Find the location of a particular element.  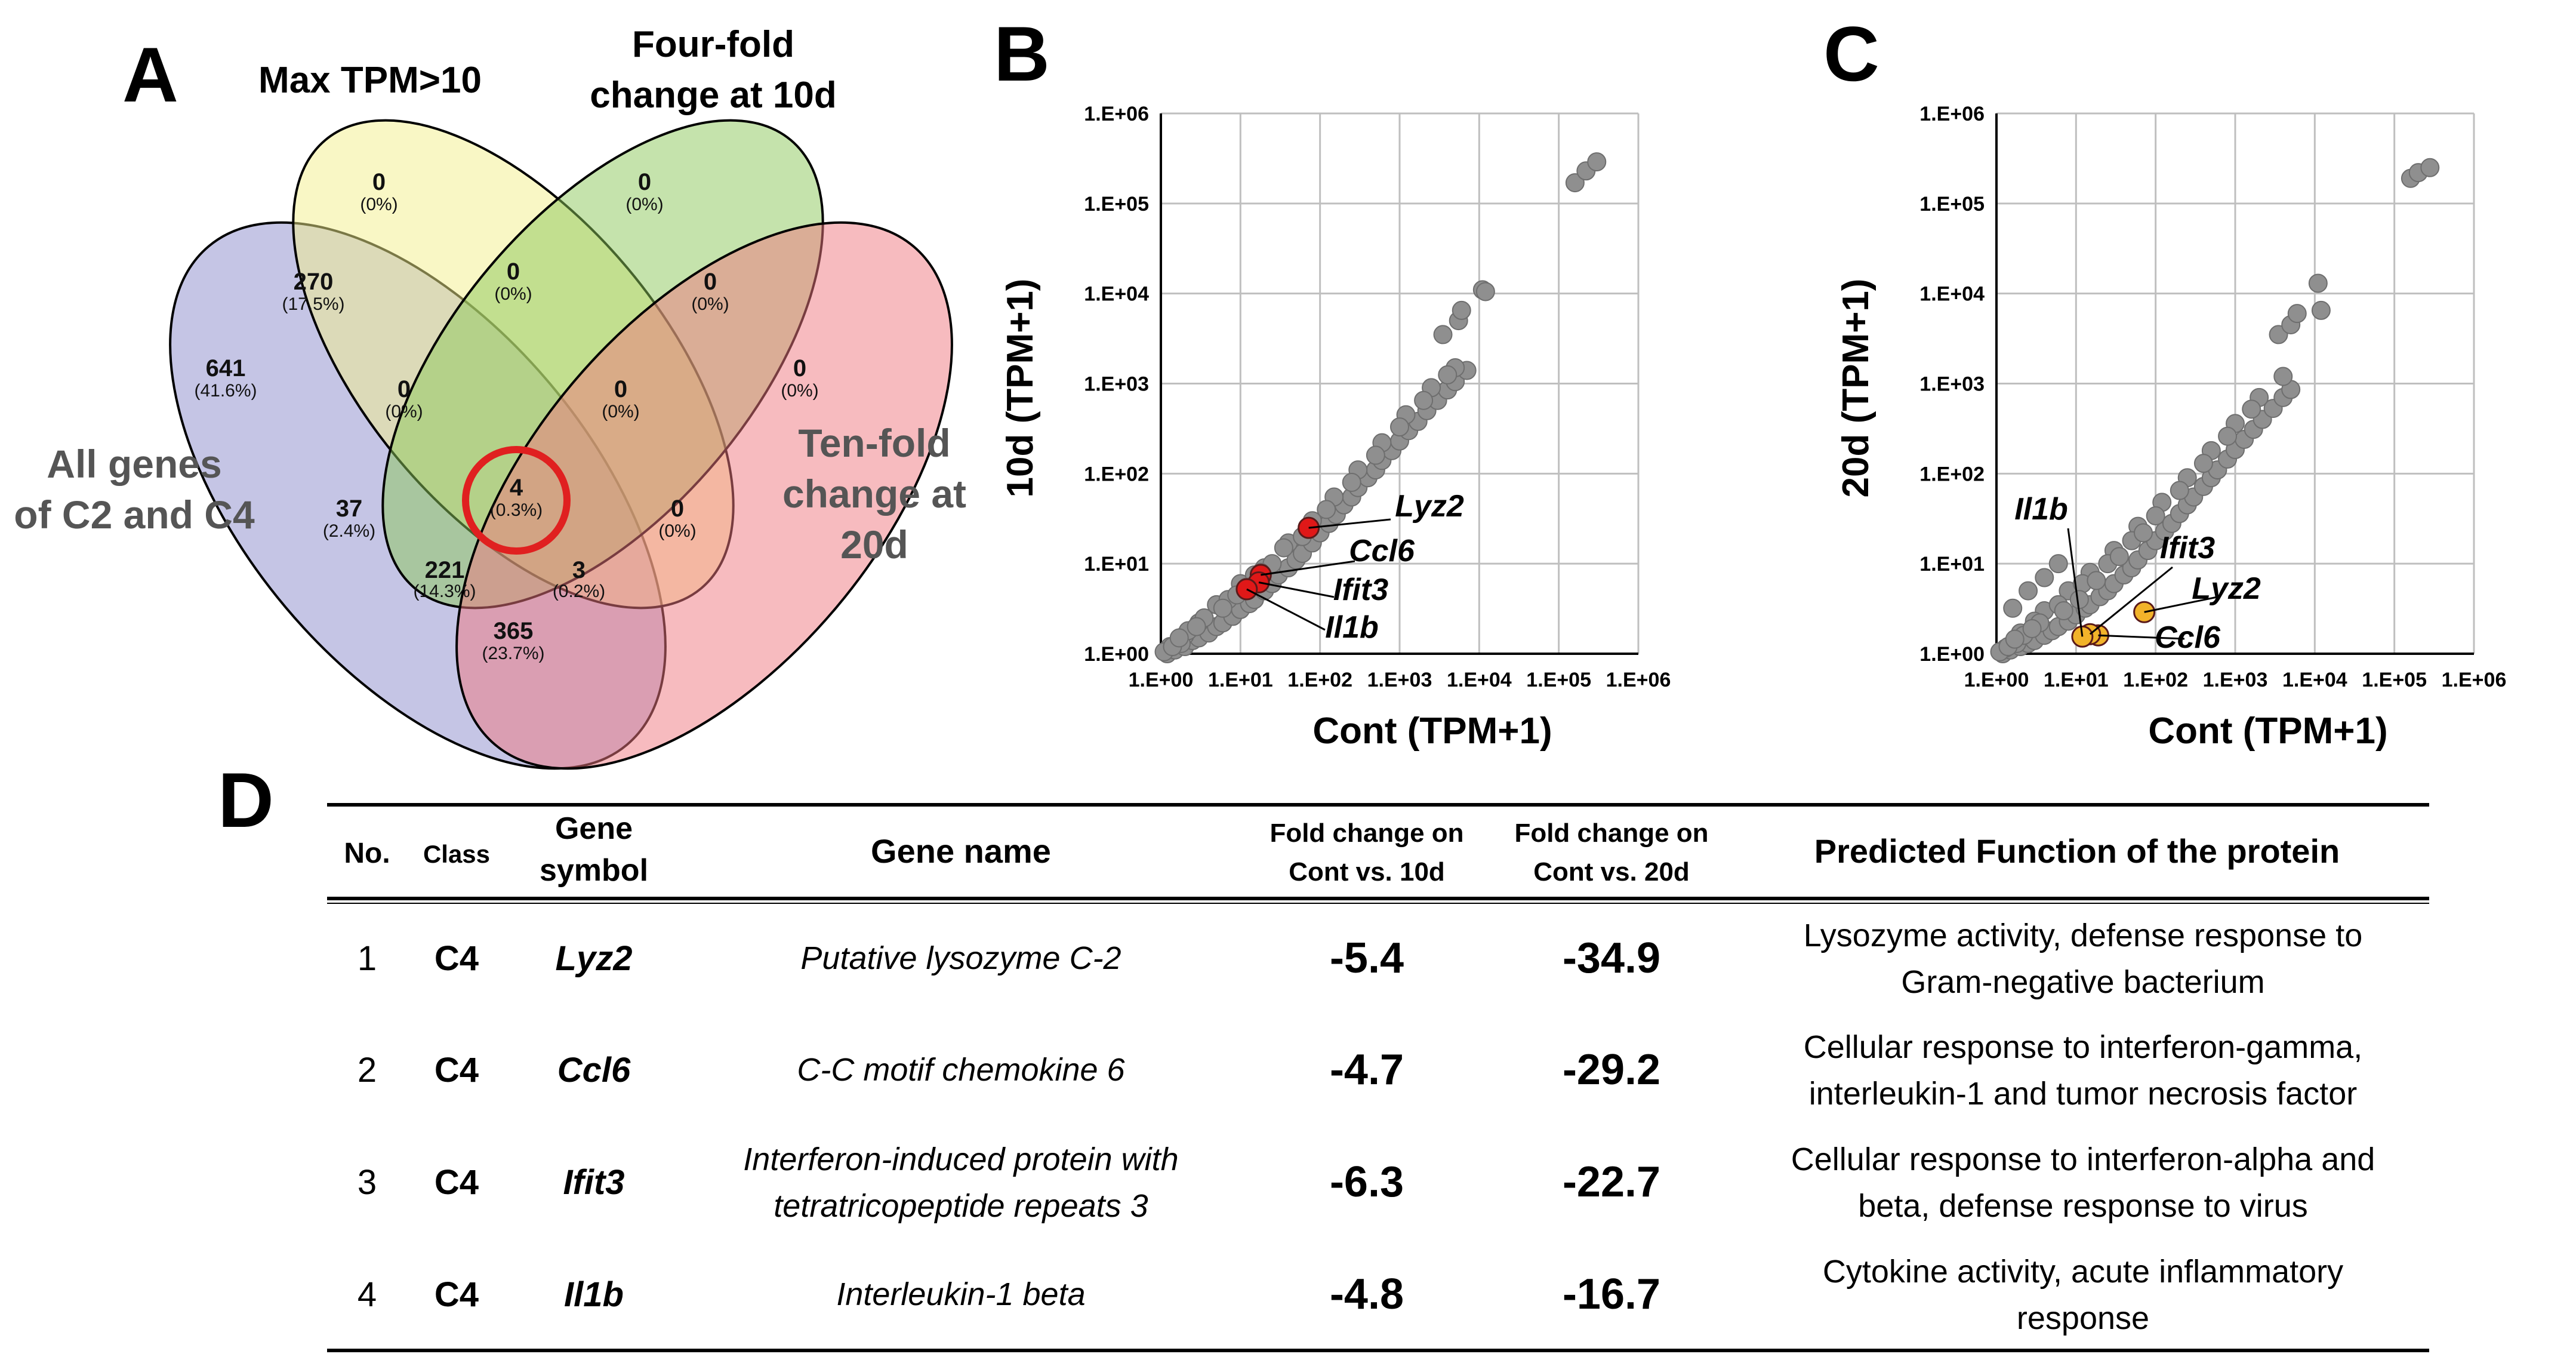

cell-fc10: -5.4 is located at coordinates (1367, 958).